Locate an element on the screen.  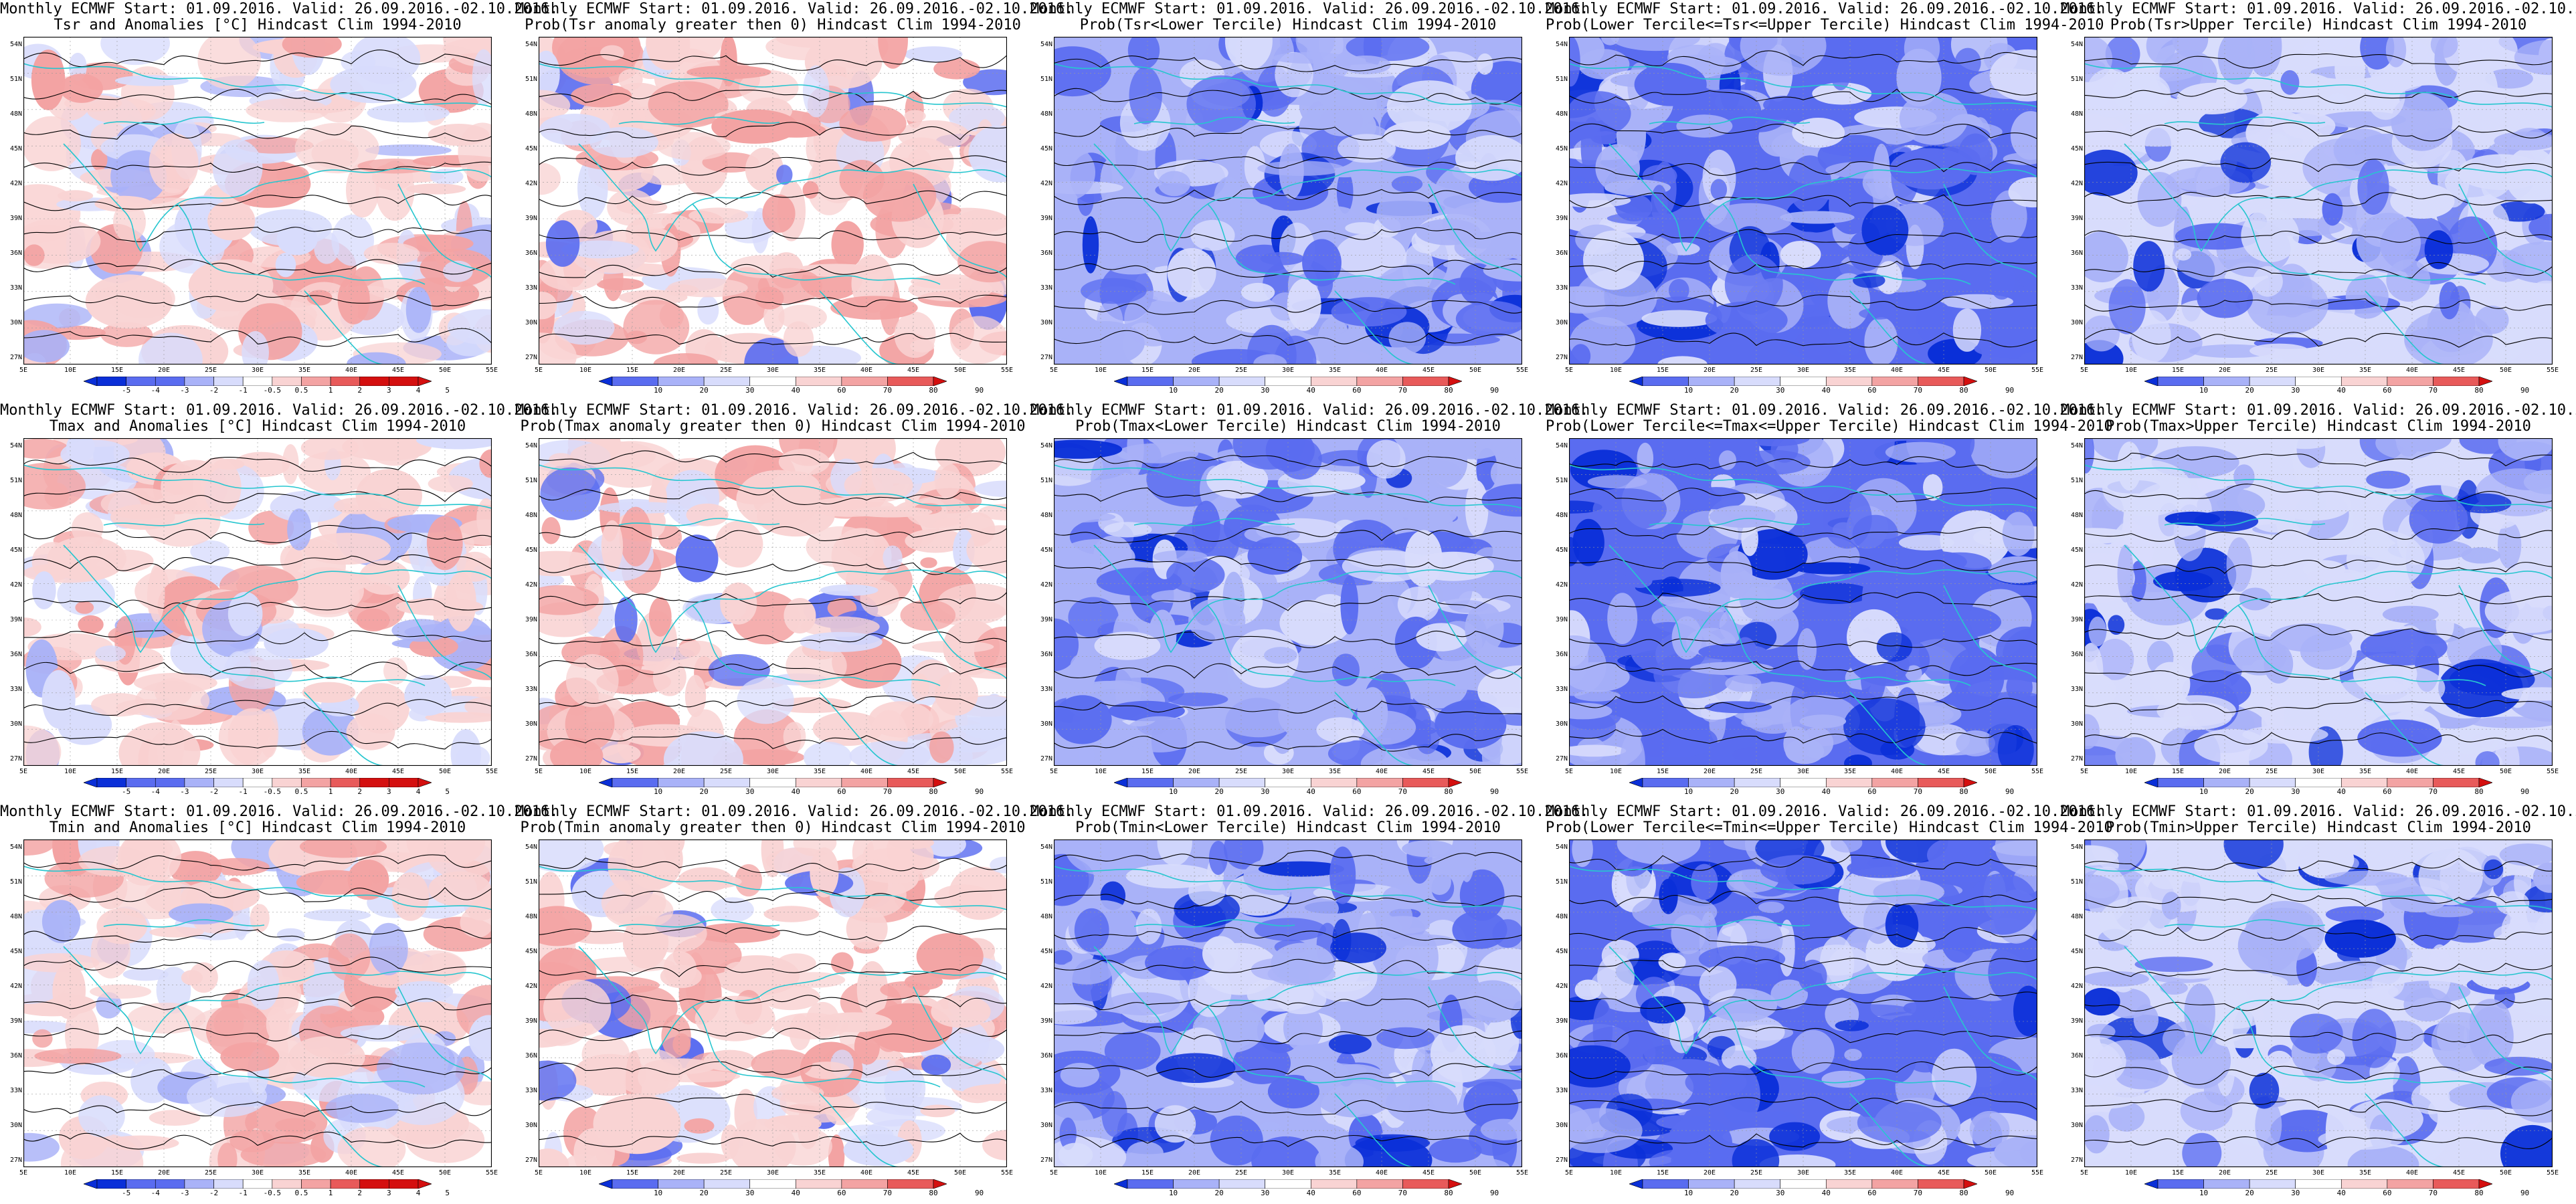
colorbar-tick-label: 40 is located at coordinates (2341, 791).